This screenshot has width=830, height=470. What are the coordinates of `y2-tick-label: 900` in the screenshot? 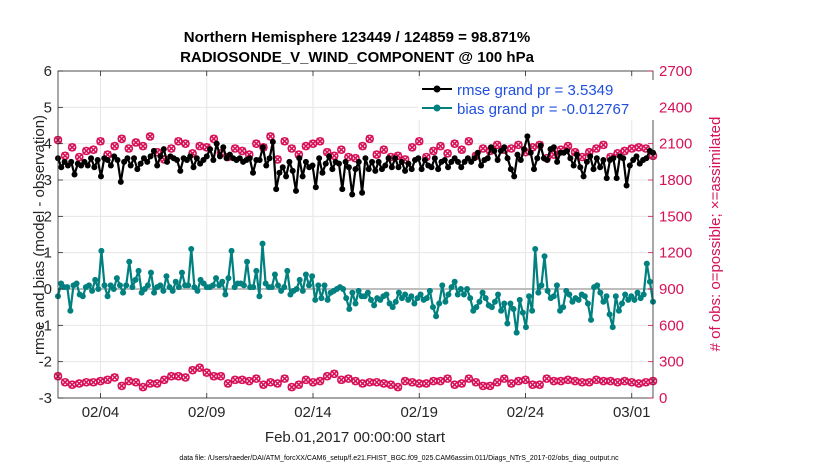 It's located at (671, 289).